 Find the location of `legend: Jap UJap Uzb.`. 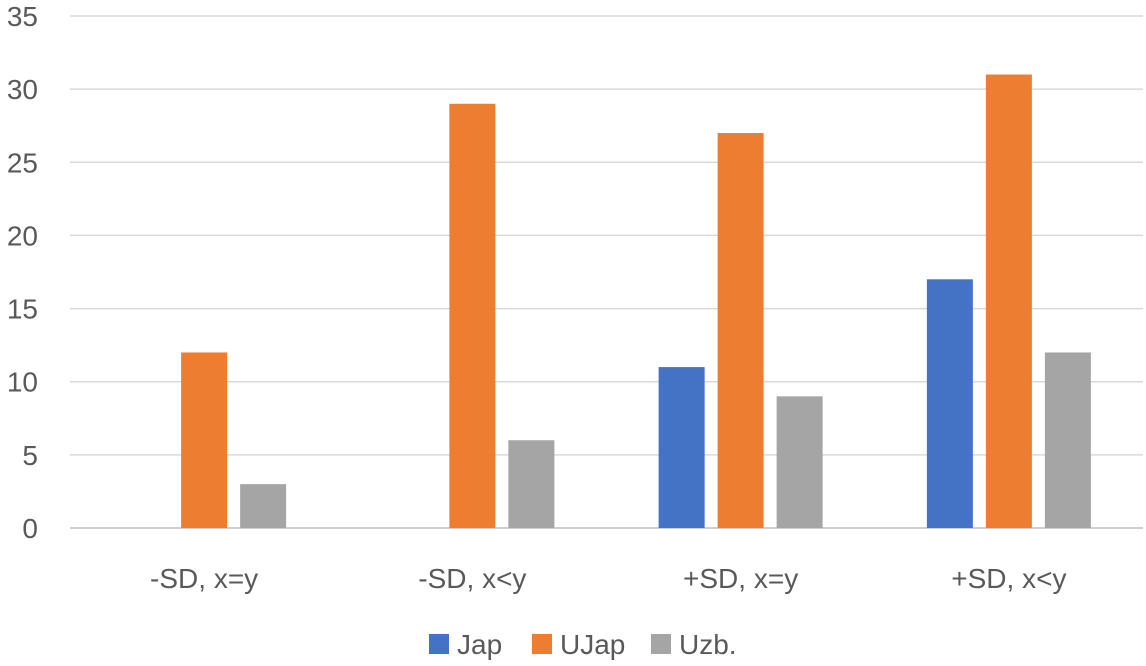

legend: Jap UJap Uzb. is located at coordinates (583, 644).